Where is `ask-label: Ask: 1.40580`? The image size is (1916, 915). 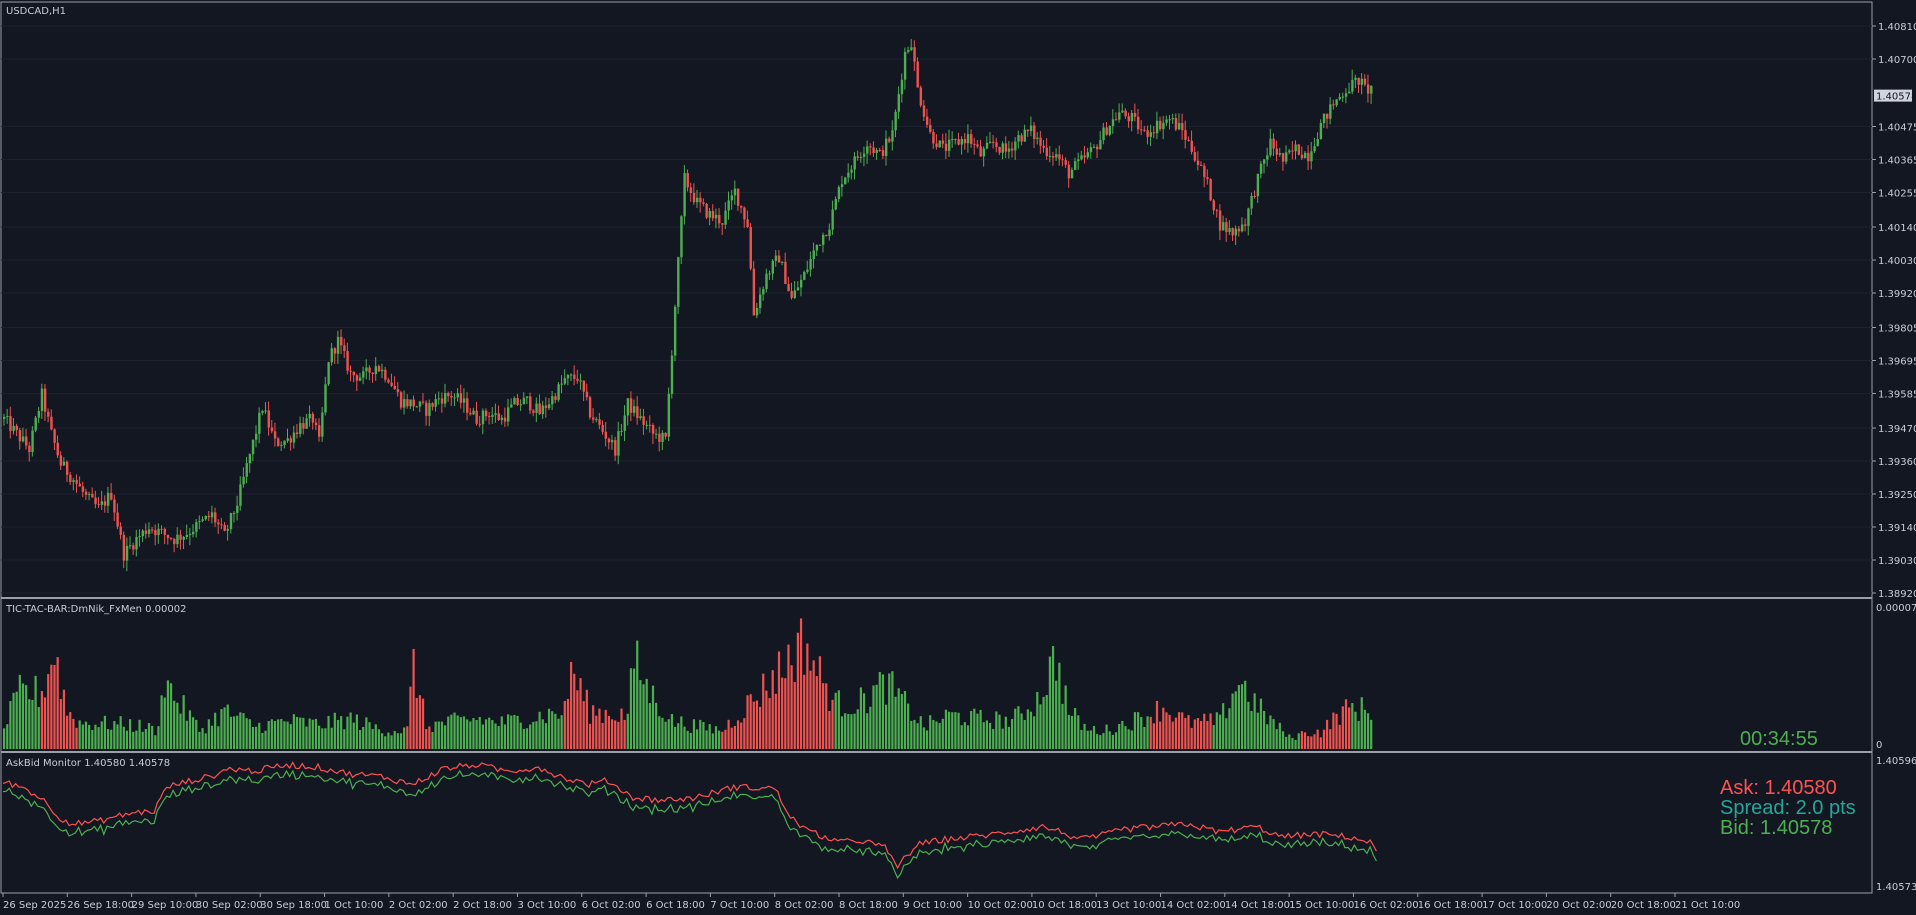 ask-label: Ask: 1.40580 is located at coordinates (1778, 788).